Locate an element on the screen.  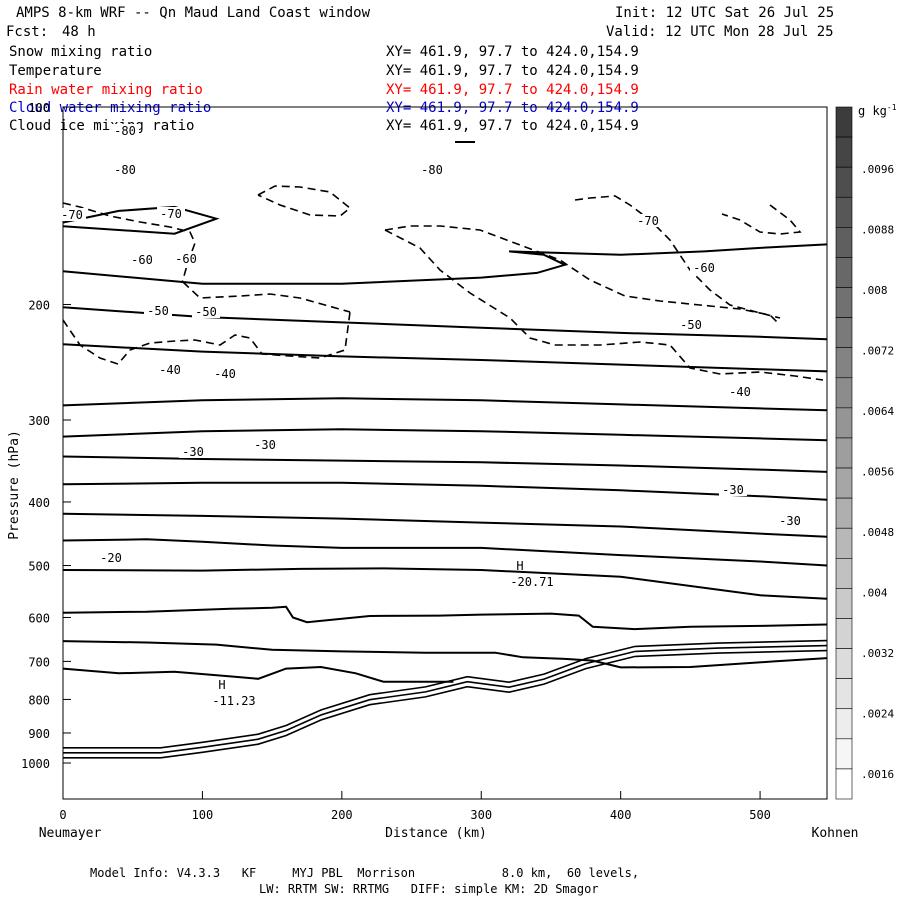
colorbar-label: .008 is located at coordinates (874, 290).